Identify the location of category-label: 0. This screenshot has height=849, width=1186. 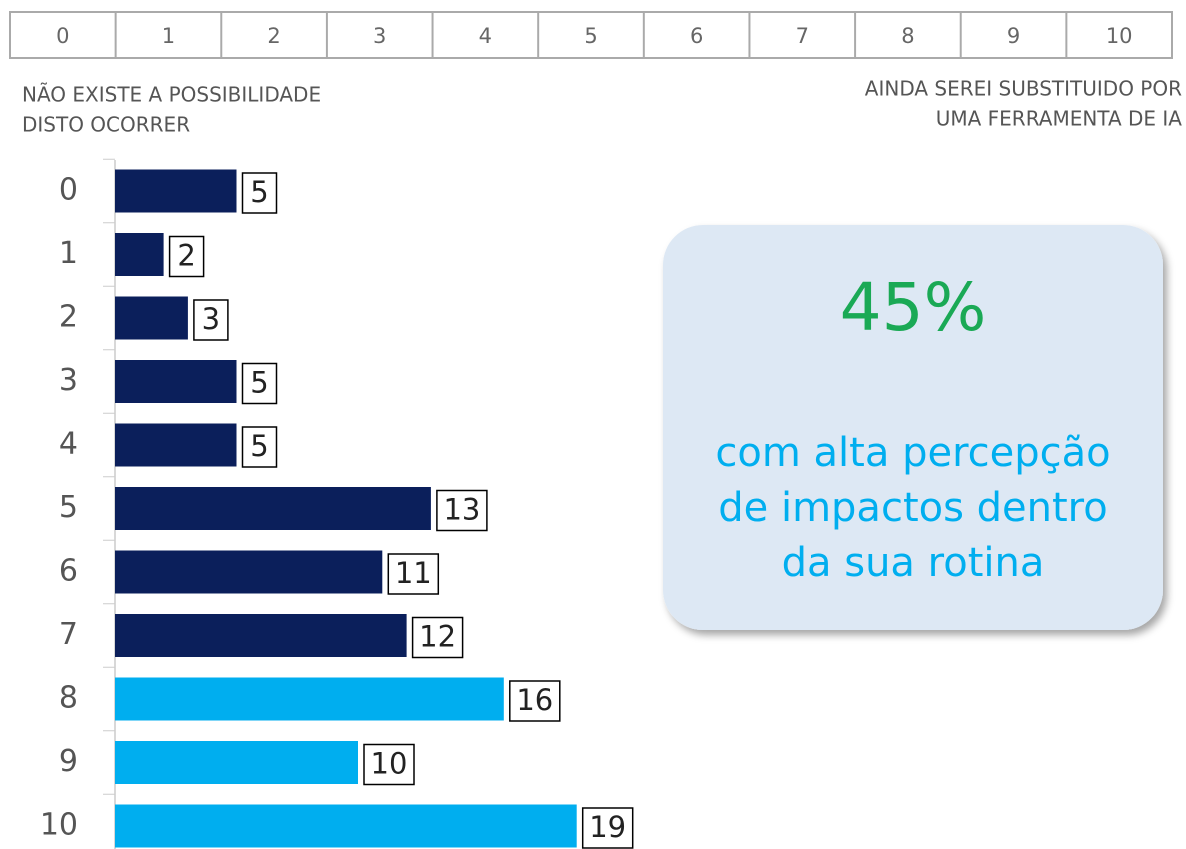
(68, 190).